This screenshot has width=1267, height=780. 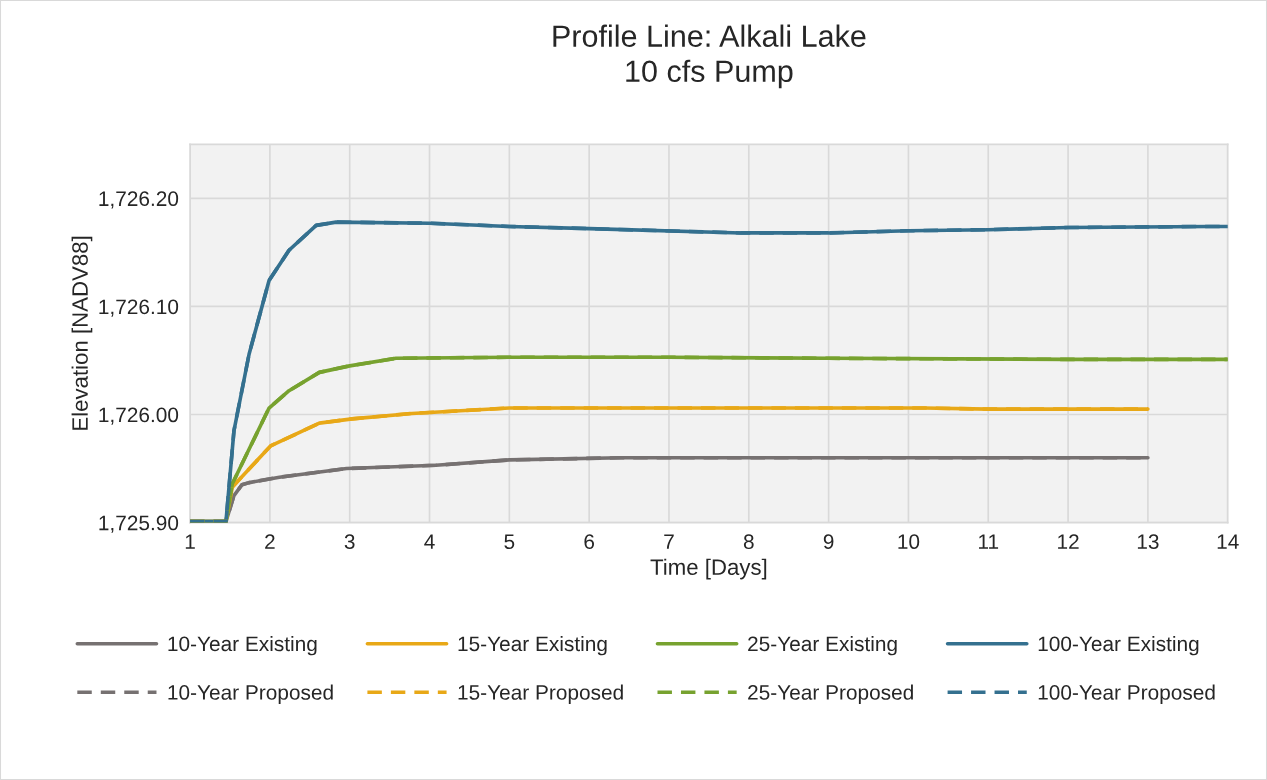 I want to click on y-tick-label: 1,726.20, so click(x=139, y=200).